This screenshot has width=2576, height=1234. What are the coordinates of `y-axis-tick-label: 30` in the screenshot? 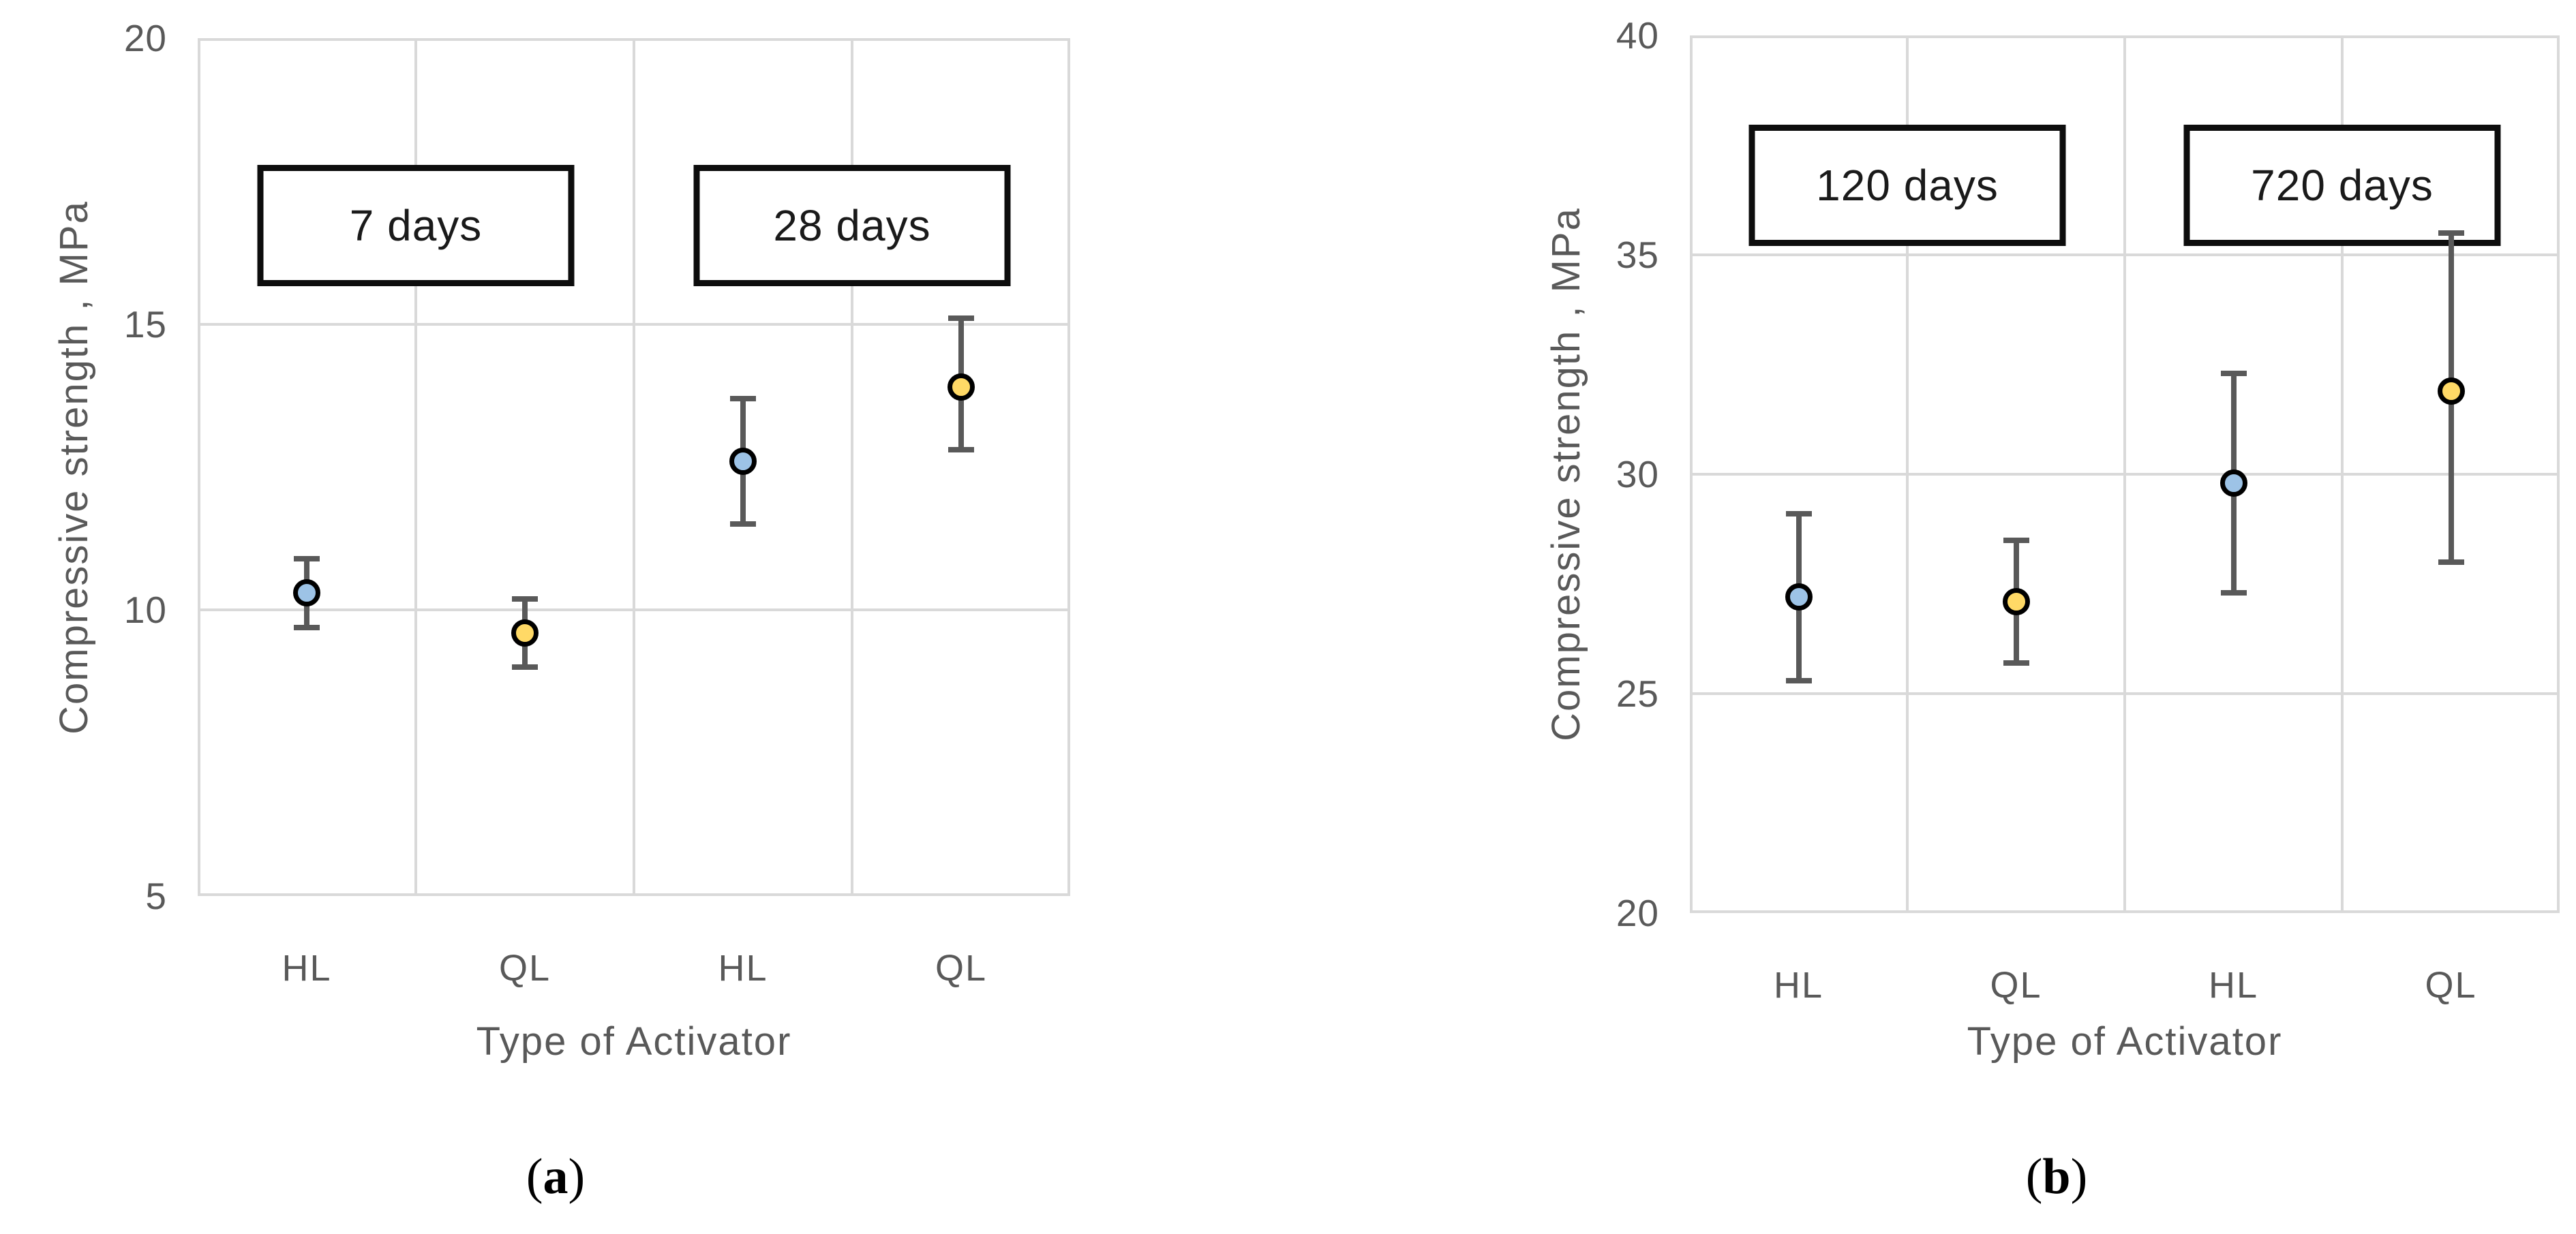 It's located at (1638, 474).